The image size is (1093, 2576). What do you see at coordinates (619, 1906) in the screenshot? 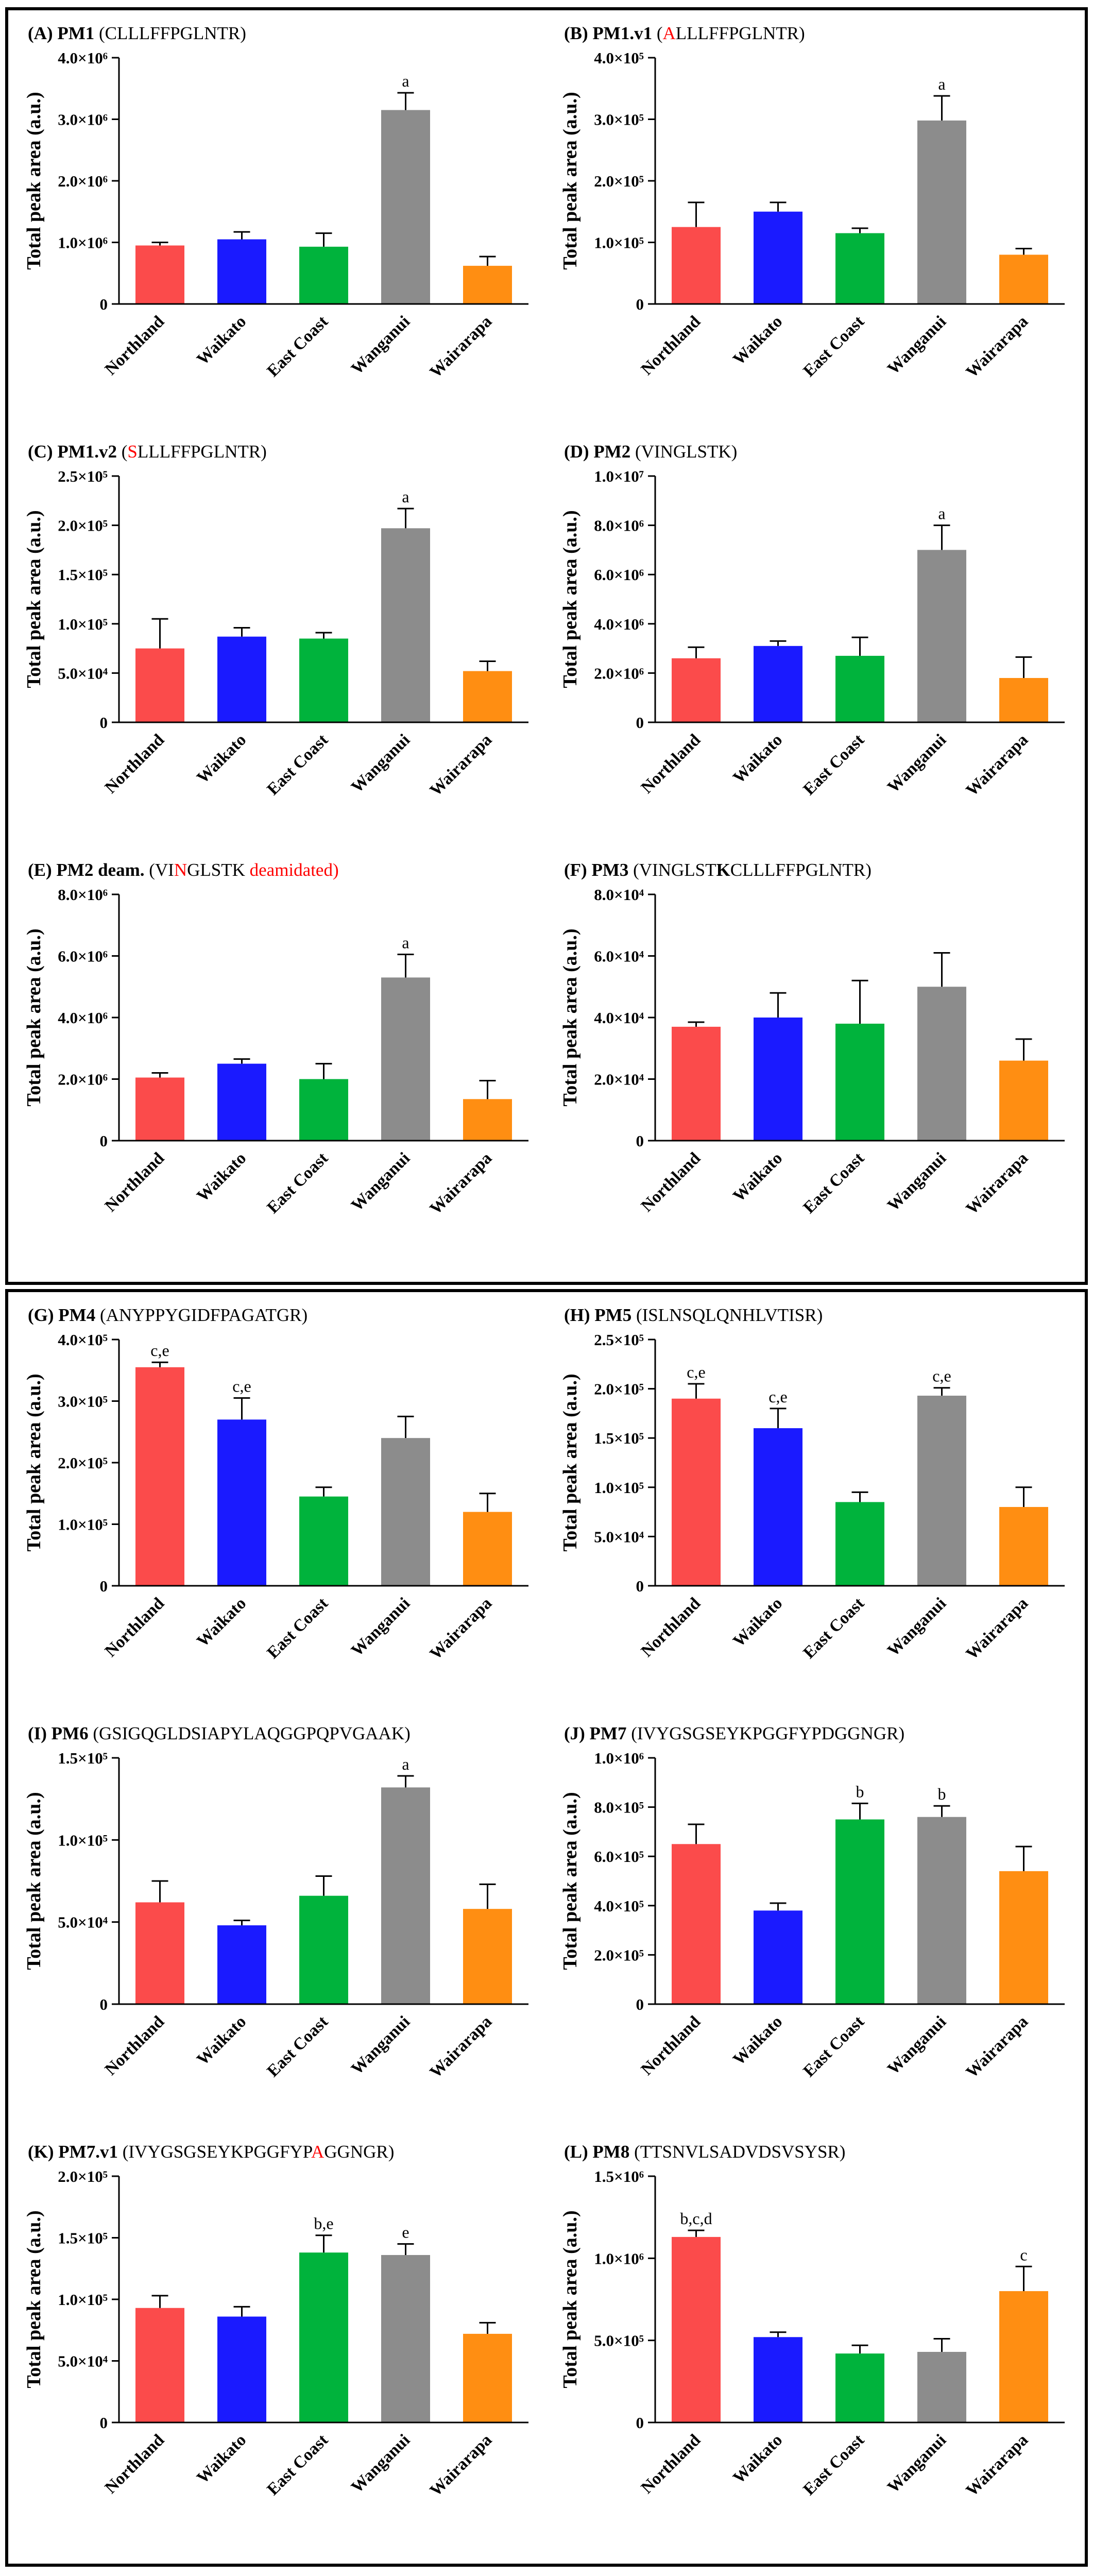
I see `y-tick-label: 4.0×10⁵` at bounding box center [619, 1906].